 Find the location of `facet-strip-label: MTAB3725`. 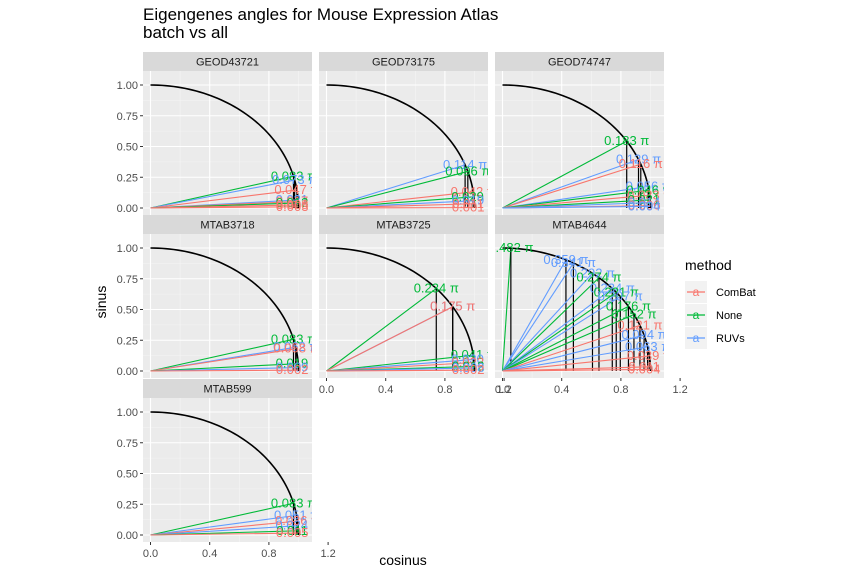

facet-strip-label: MTAB3725 is located at coordinates (403, 226).